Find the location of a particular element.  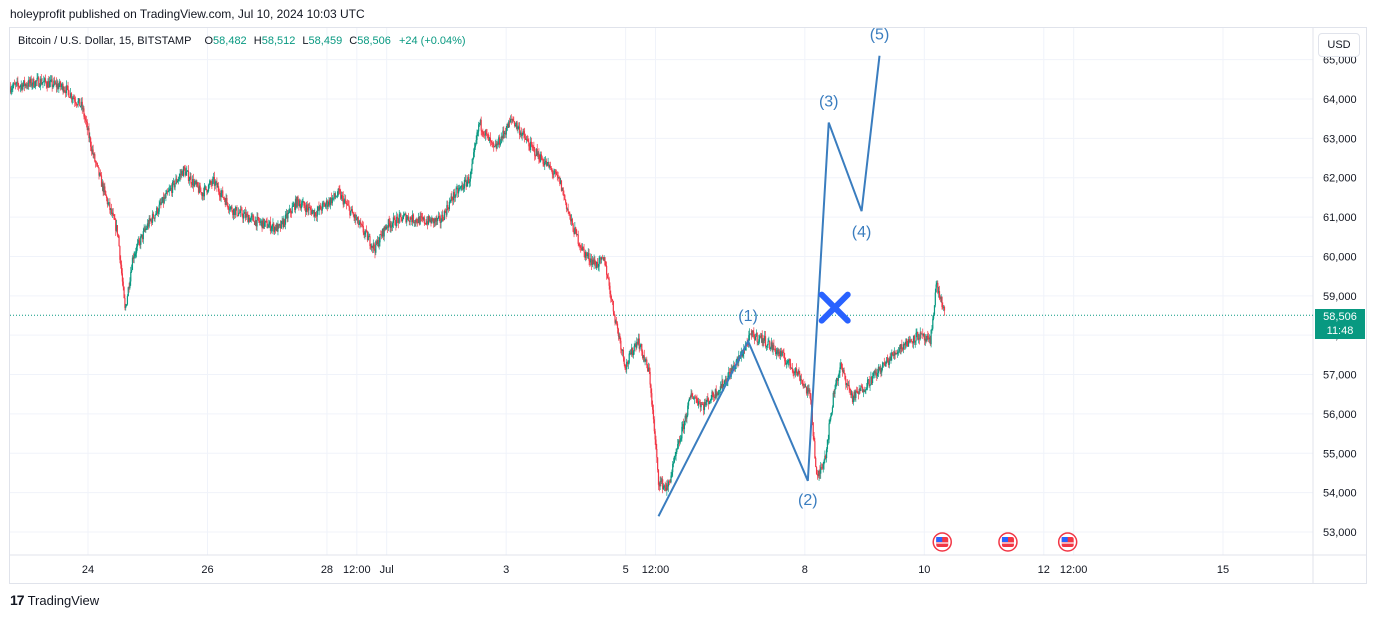

footer-brand: 17 TradingView is located at coordinates (54, 600).